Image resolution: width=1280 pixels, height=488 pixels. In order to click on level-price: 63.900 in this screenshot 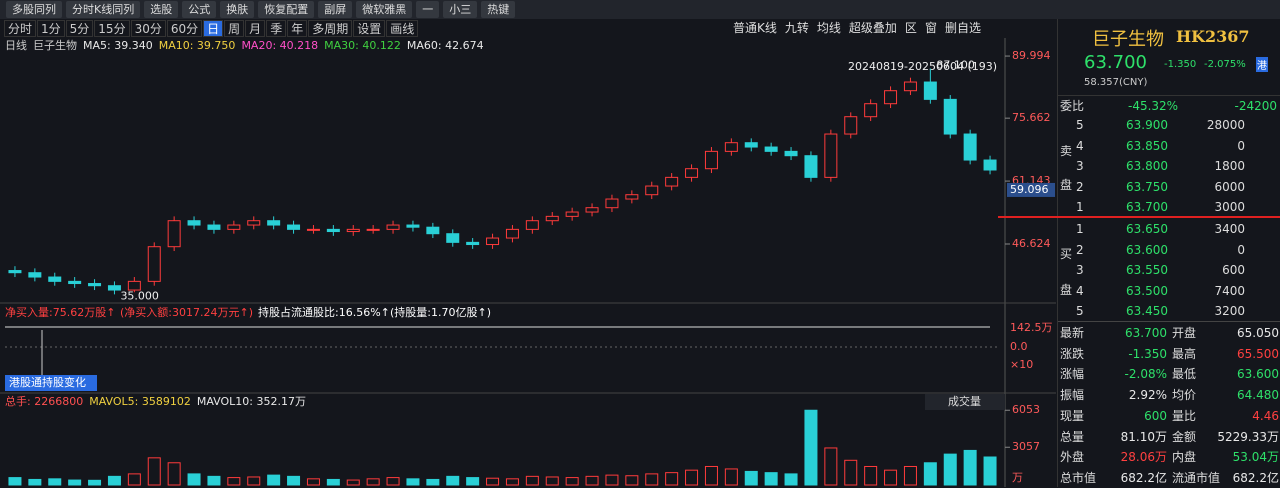, I will do `click(1147, 125)`.